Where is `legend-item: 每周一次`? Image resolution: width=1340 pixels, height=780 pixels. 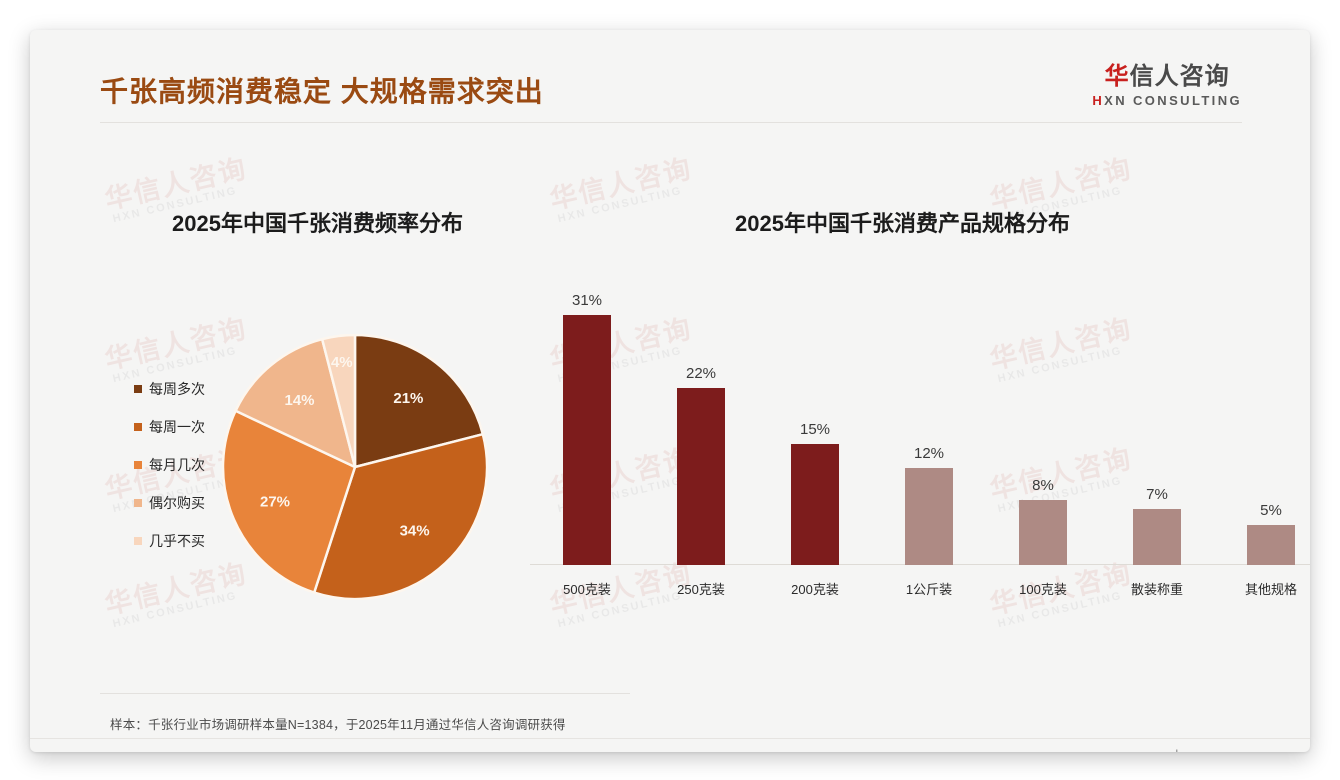
legend-item: 每周一次 is located at coordinates (182, 427).